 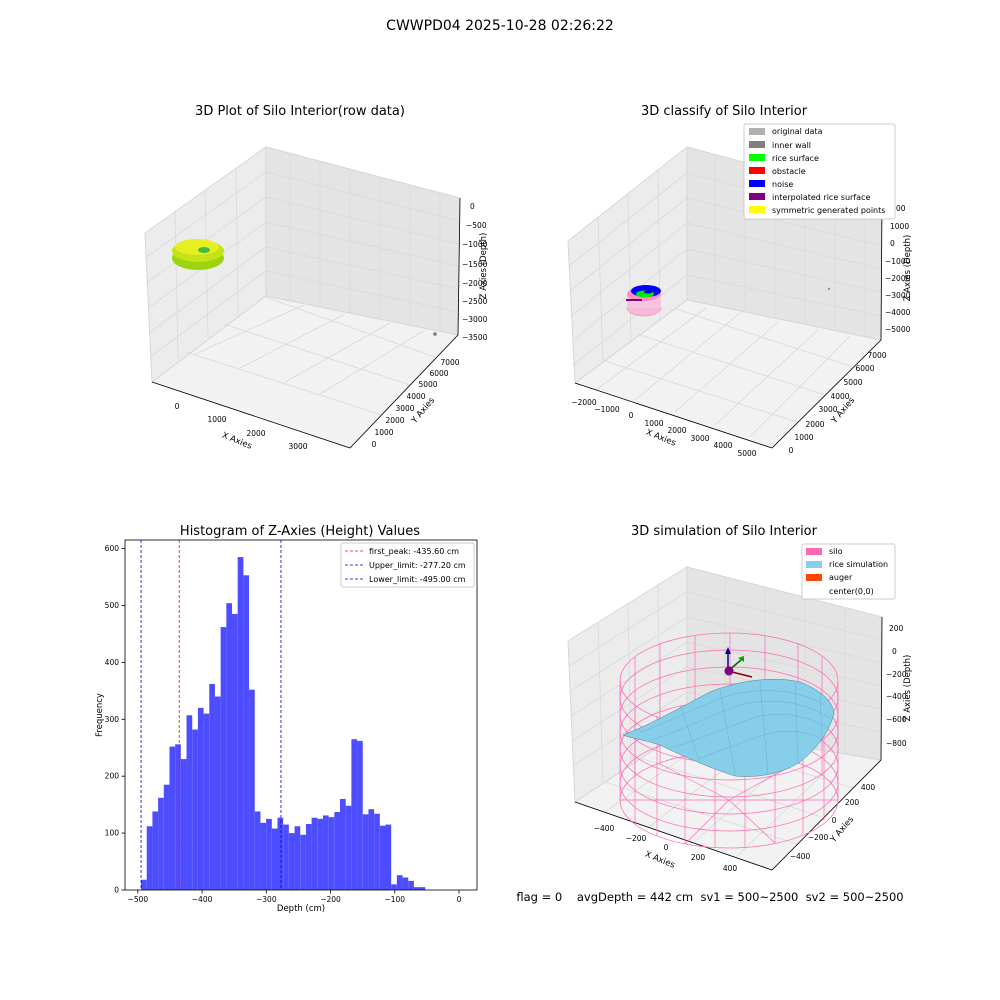 What do you see at coordinates (852, 802) in the screenshot?
I see `simulation-ytick: 200` at bounding box center [852, 802].